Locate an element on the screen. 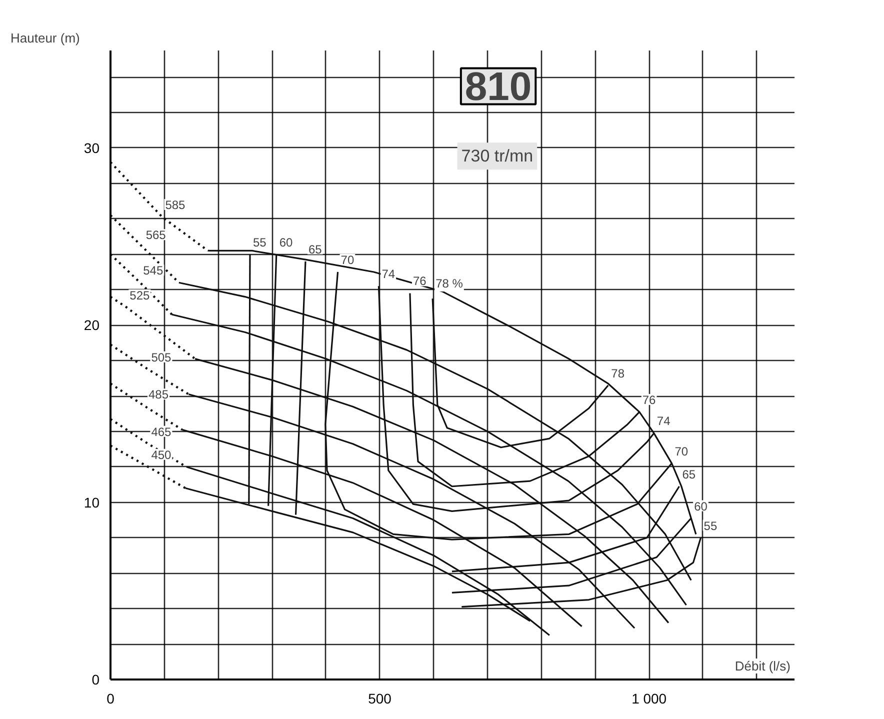 This screenshot has height=719, width=884. y-tick-label: 20 is located at coordinates (92, 325).